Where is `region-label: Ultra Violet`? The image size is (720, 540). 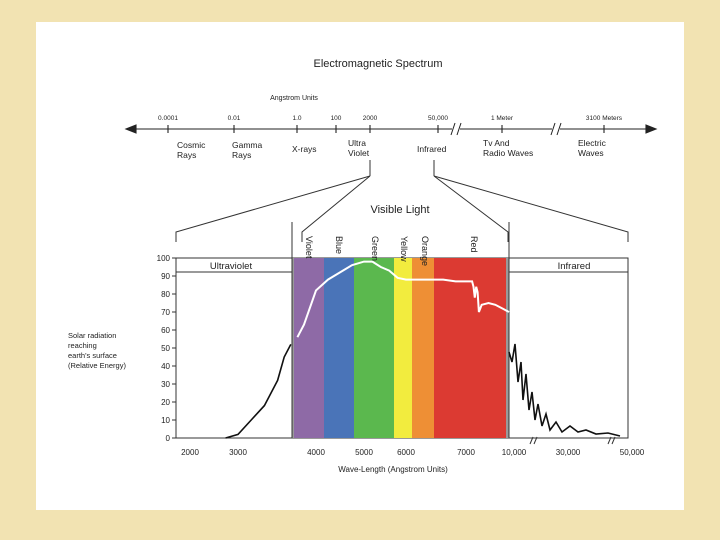
region-label: Ultra Violet is located at coordinates (359, 148).